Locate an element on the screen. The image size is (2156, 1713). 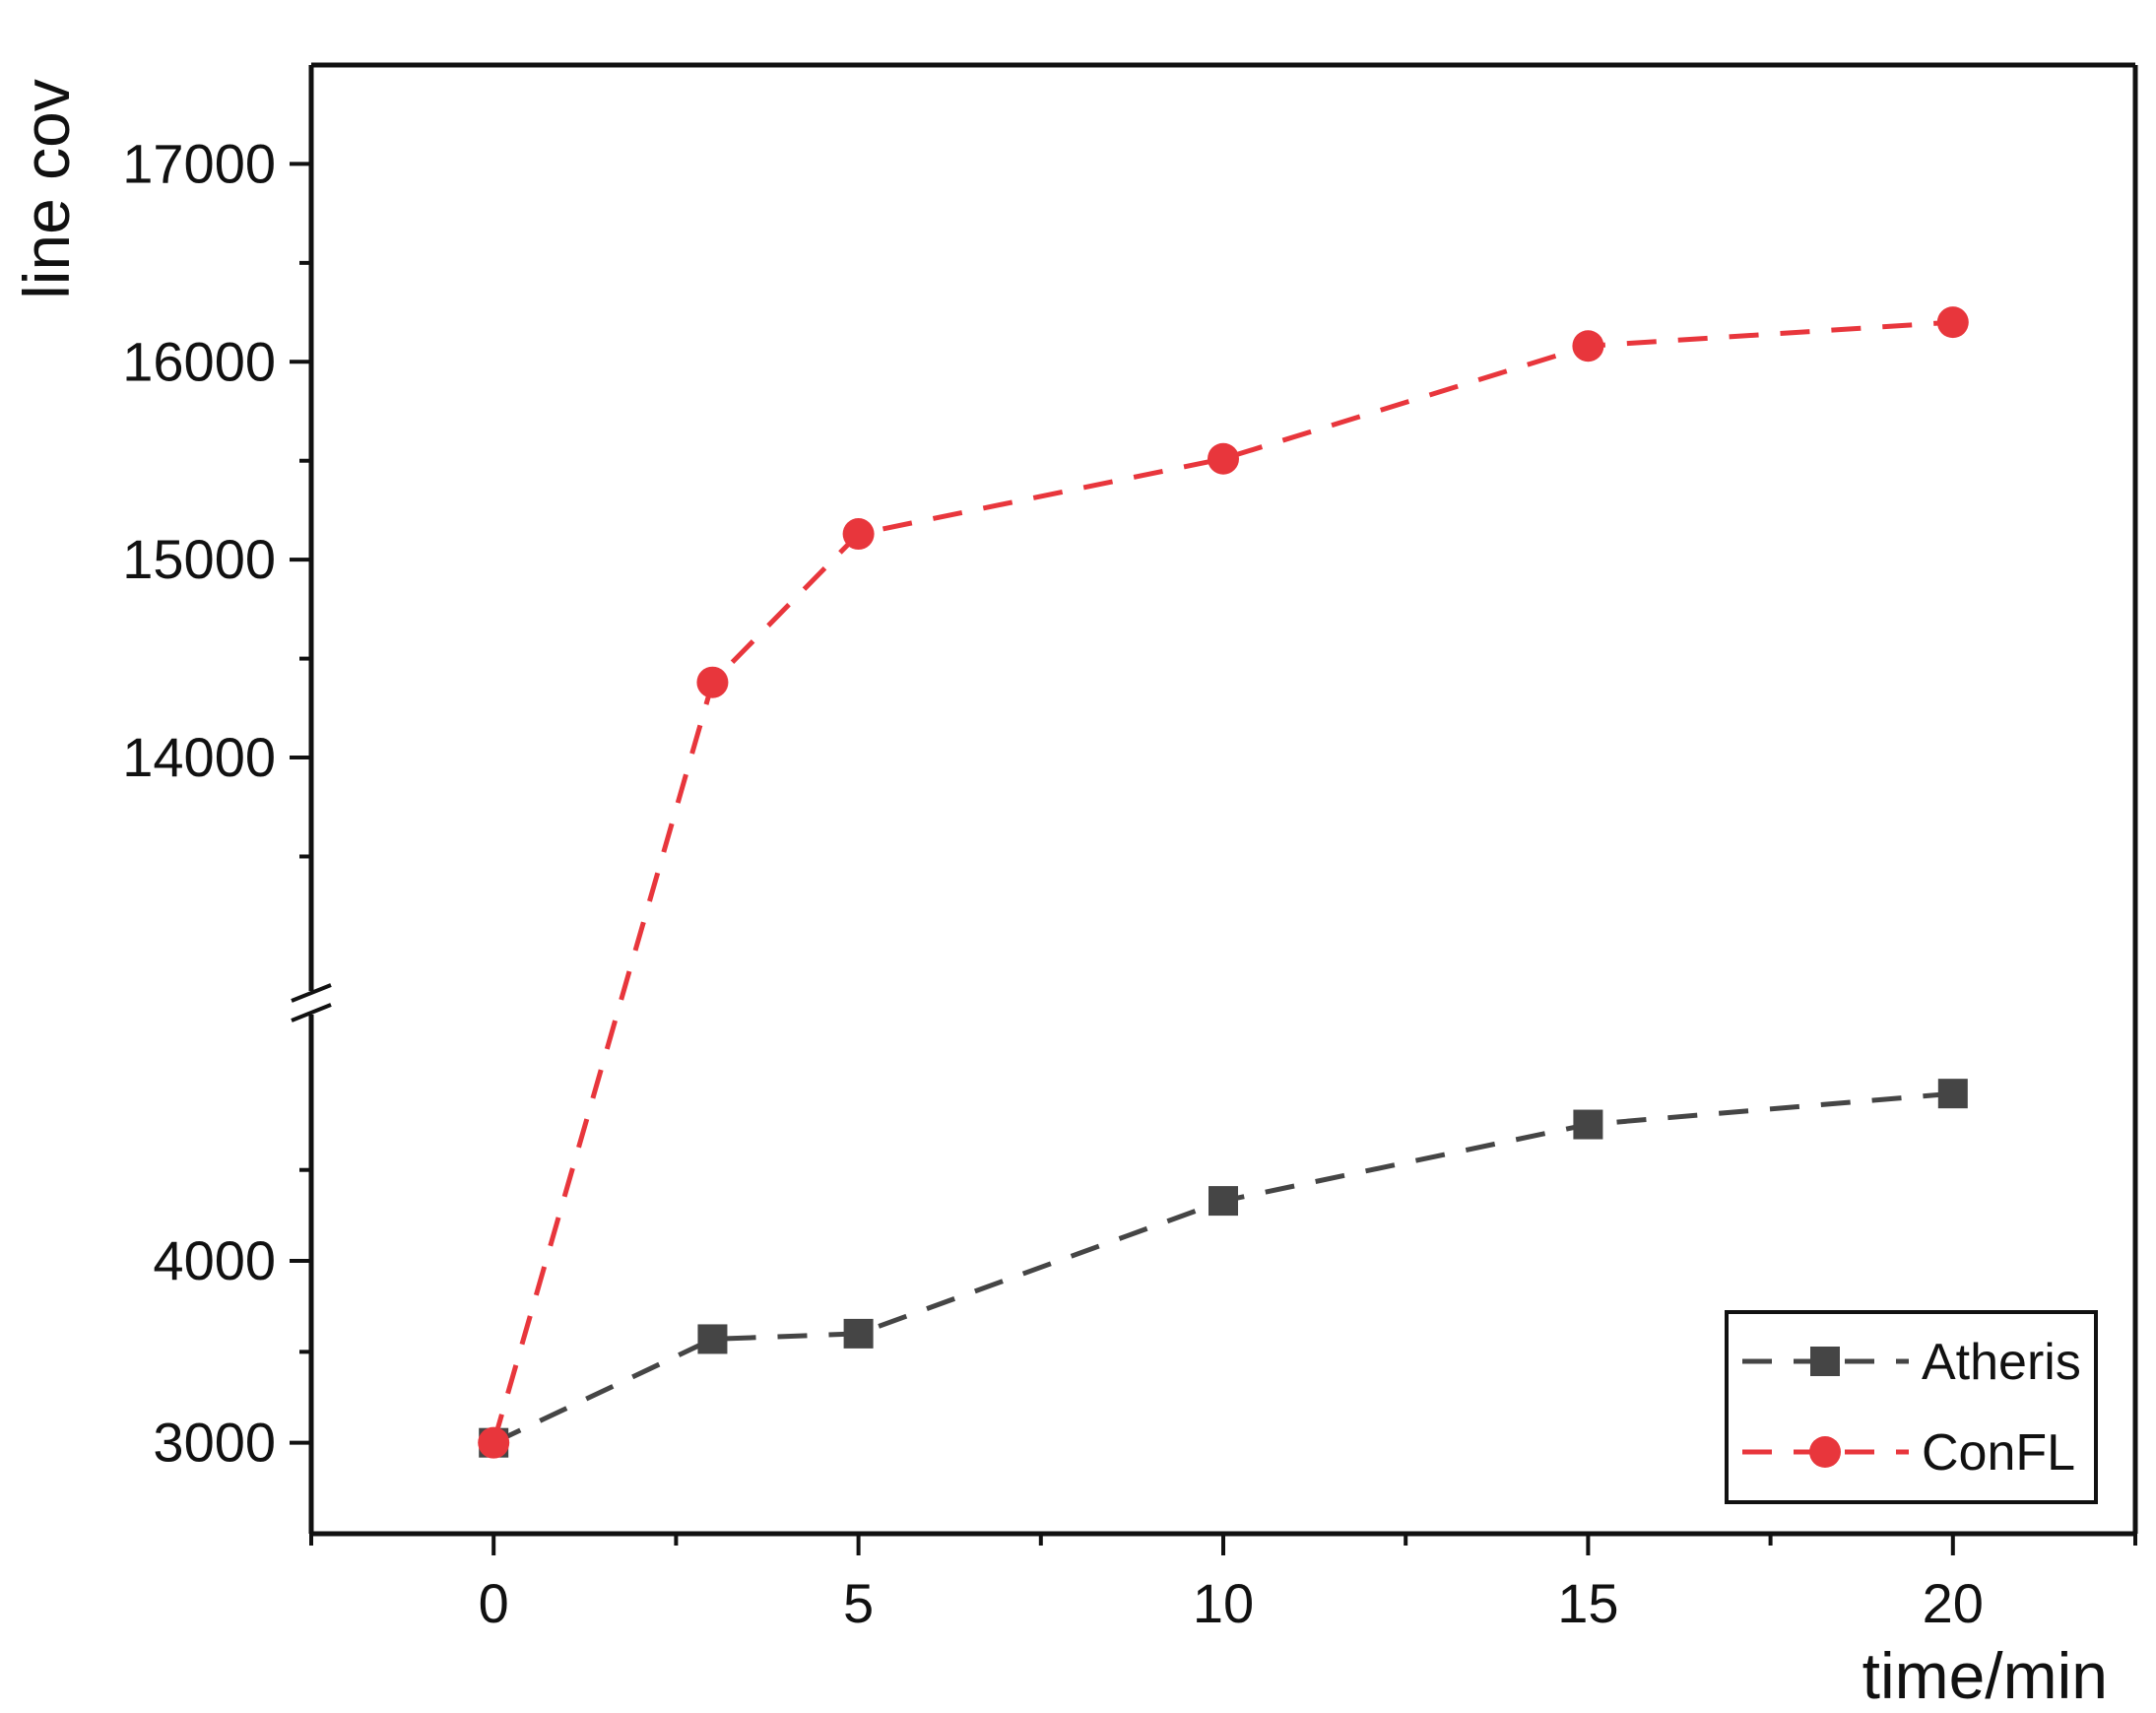
x-tick-label: 20 is located at coordinates (1954, 1603).